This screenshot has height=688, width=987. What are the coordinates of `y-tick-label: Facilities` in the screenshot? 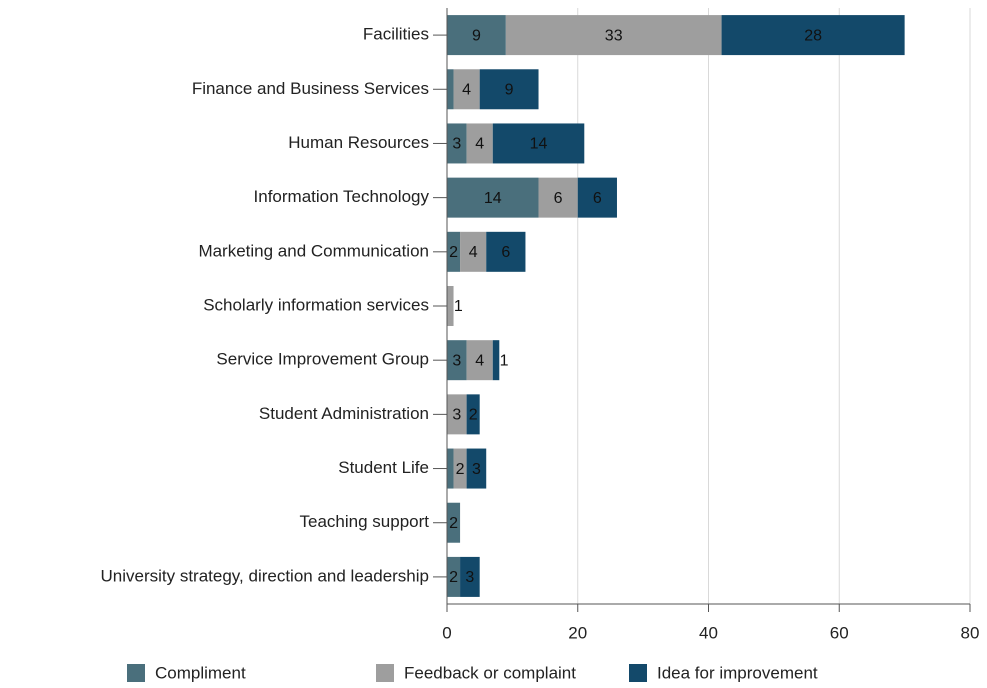 It's located at (396, 34).